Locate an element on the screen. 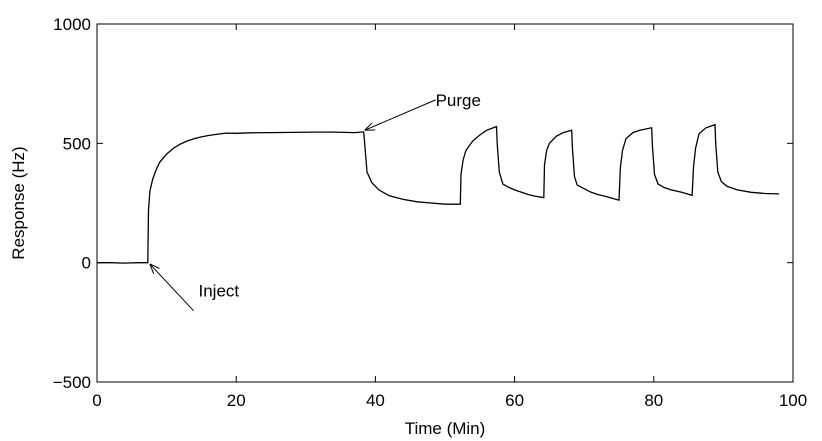 This screenshot has height=441, width=822. x-tick-label: 40 is located at coordinates (375, 400).